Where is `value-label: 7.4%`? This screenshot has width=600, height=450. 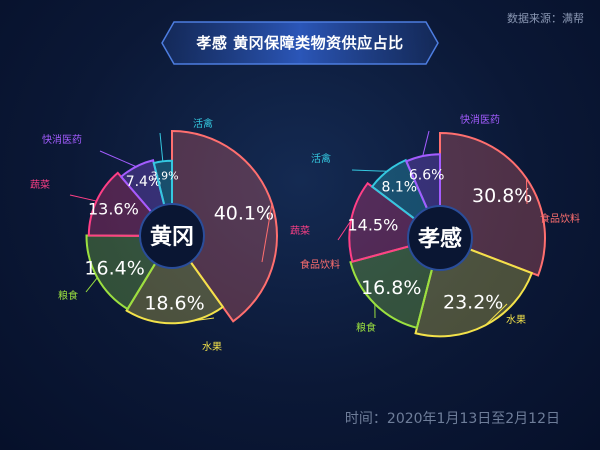
value-label: 7.4% is located at coordinates (144, 182).